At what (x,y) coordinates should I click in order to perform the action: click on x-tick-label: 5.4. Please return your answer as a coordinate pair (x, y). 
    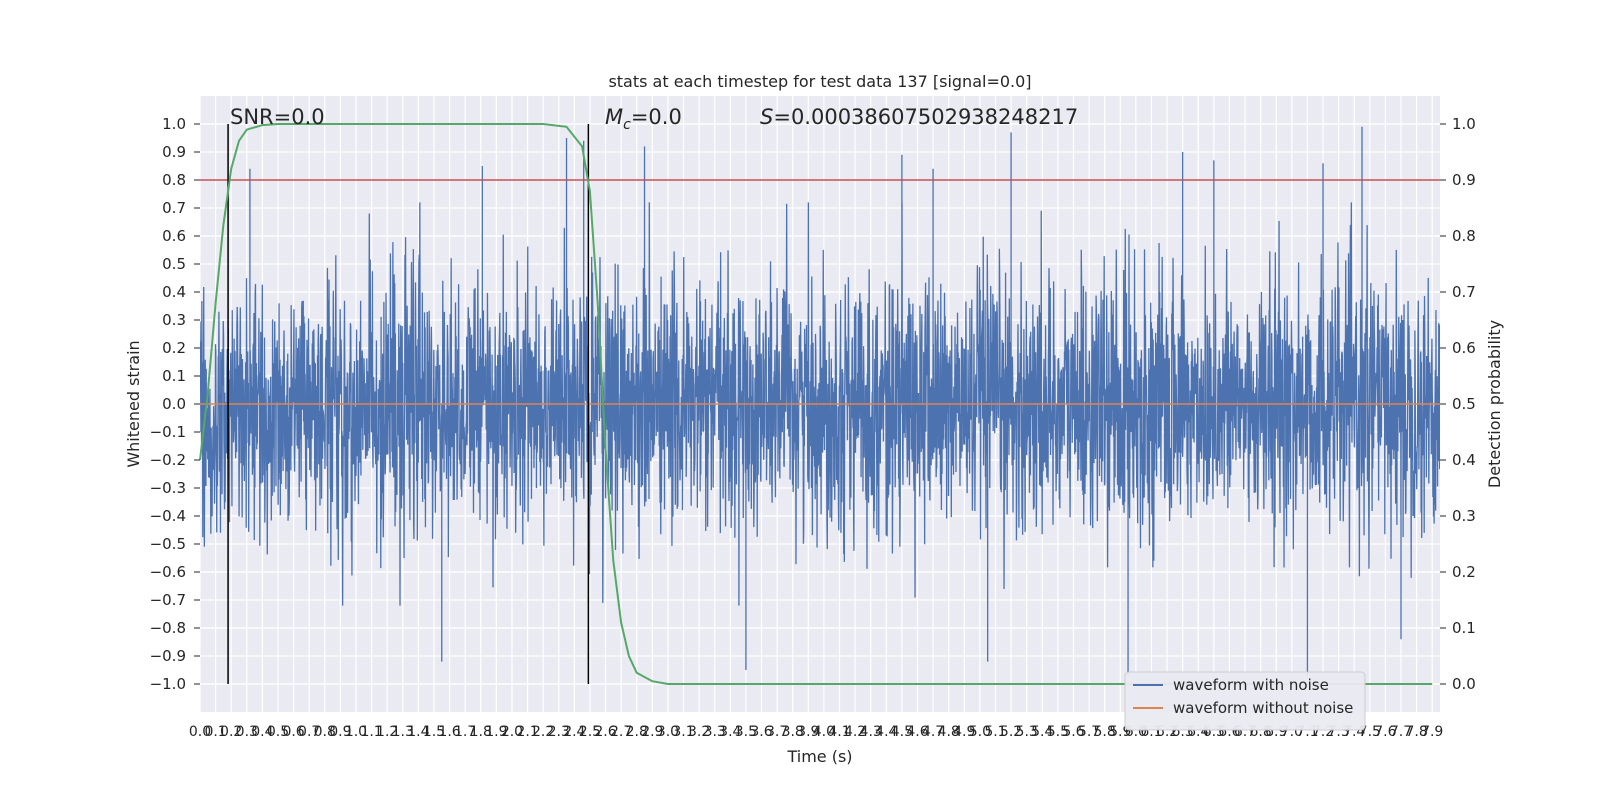
    Looking at the image, I should click on (1042, 732).